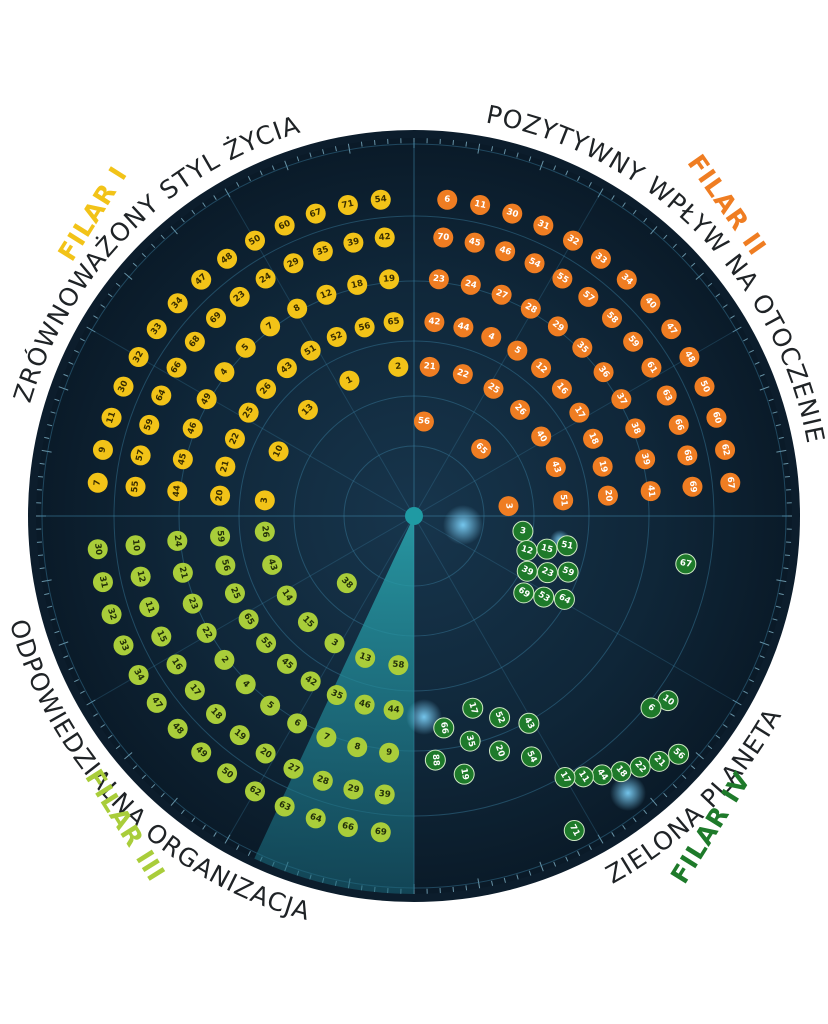 The image size is (828, 1024). What do you see at coordinates (248, 619) in the screenshot?
I see `pillar-dot: 65` at bounding box center [248, 619].